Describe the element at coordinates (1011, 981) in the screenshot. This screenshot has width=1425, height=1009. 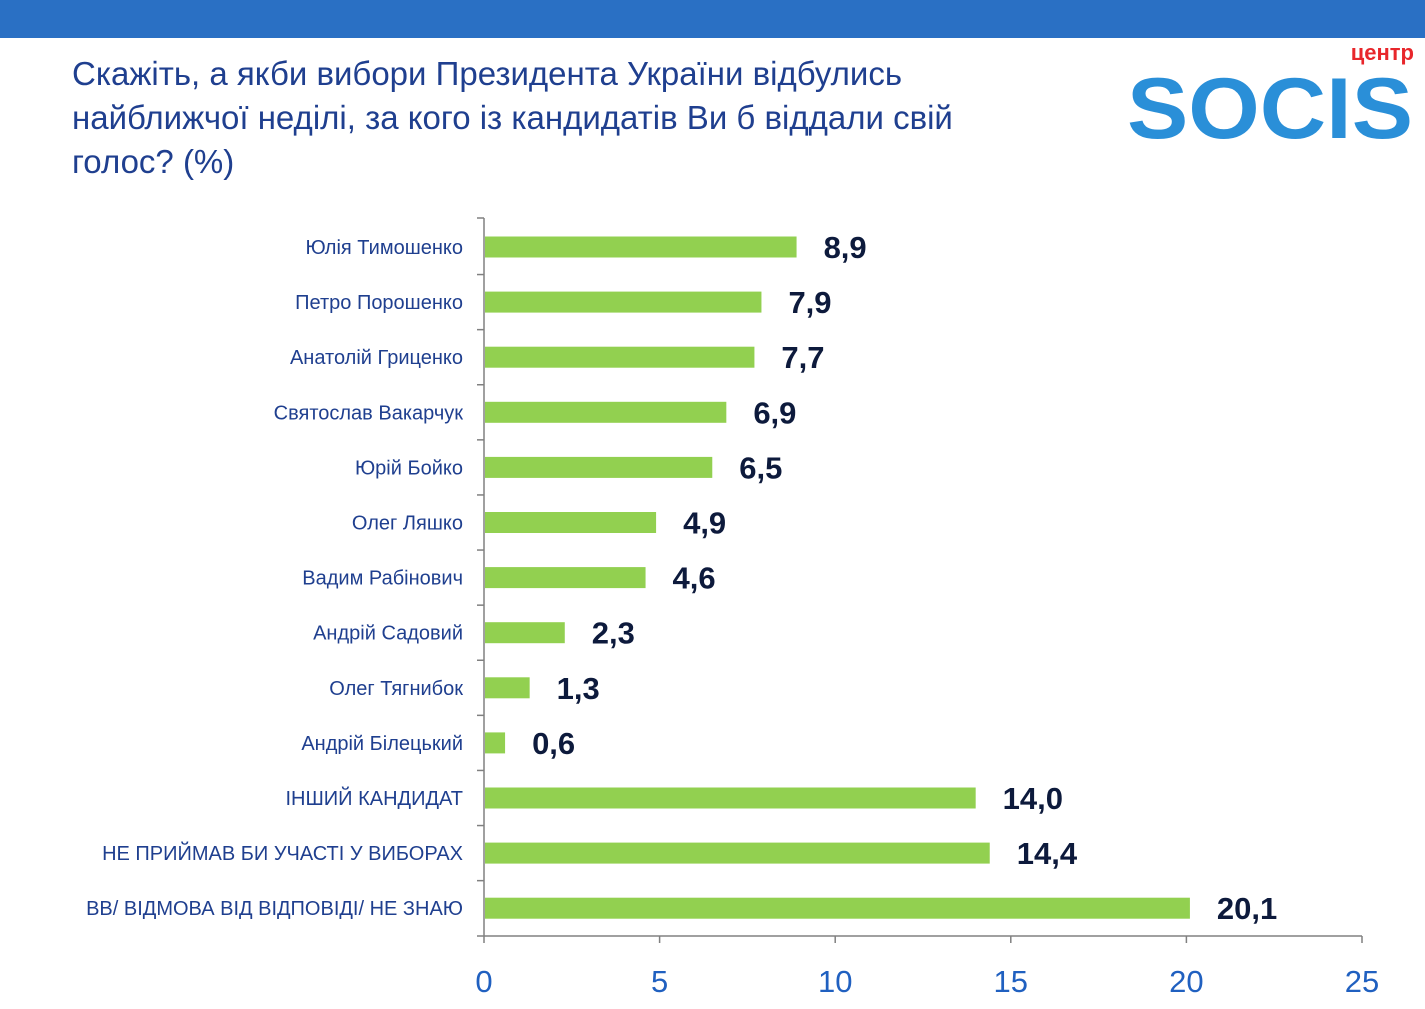
I see `x-tick-label: 15` at that location.